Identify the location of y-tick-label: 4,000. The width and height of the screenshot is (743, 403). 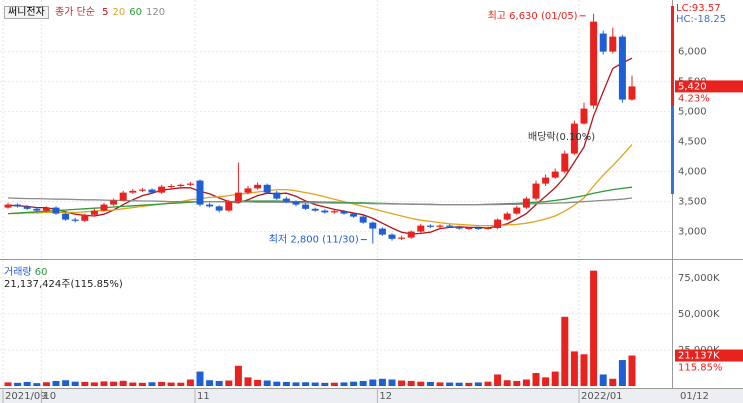
(692, 172).